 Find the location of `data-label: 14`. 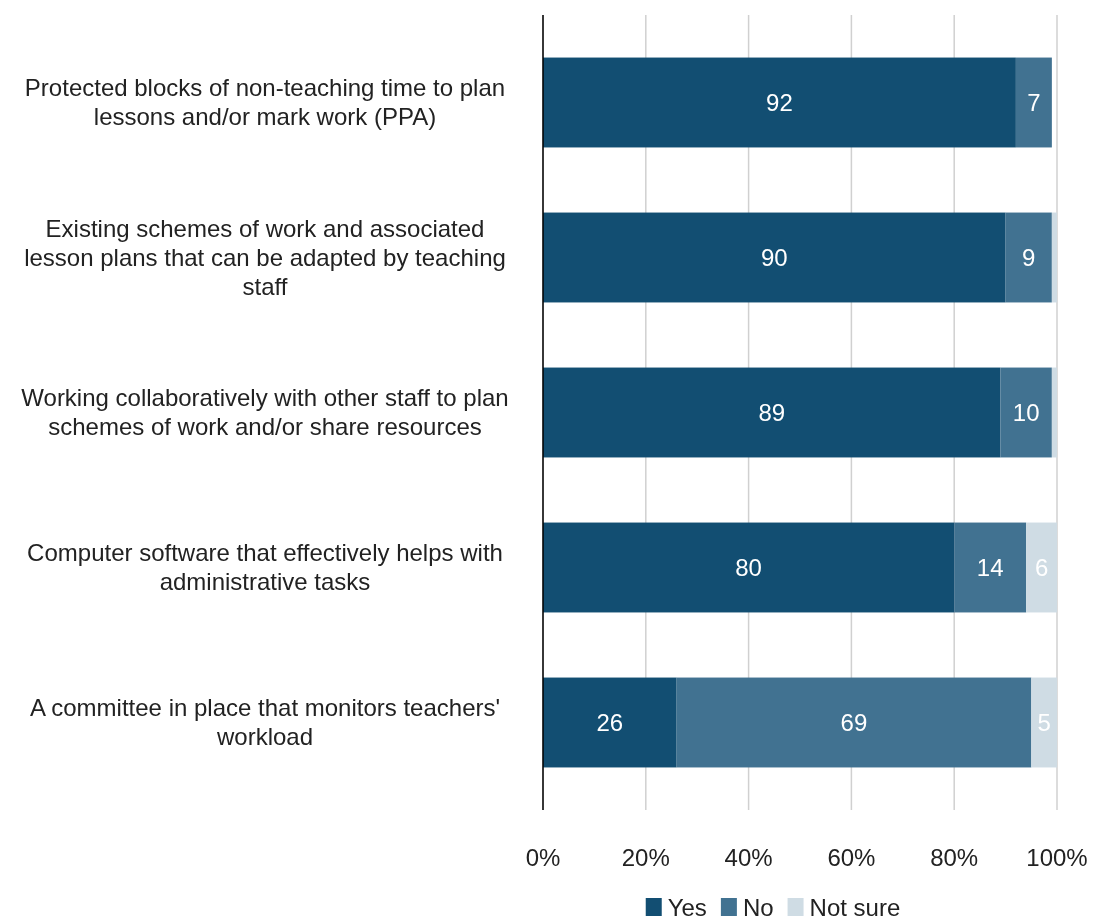

data-label: 14 is located at coordinates (990, 567).